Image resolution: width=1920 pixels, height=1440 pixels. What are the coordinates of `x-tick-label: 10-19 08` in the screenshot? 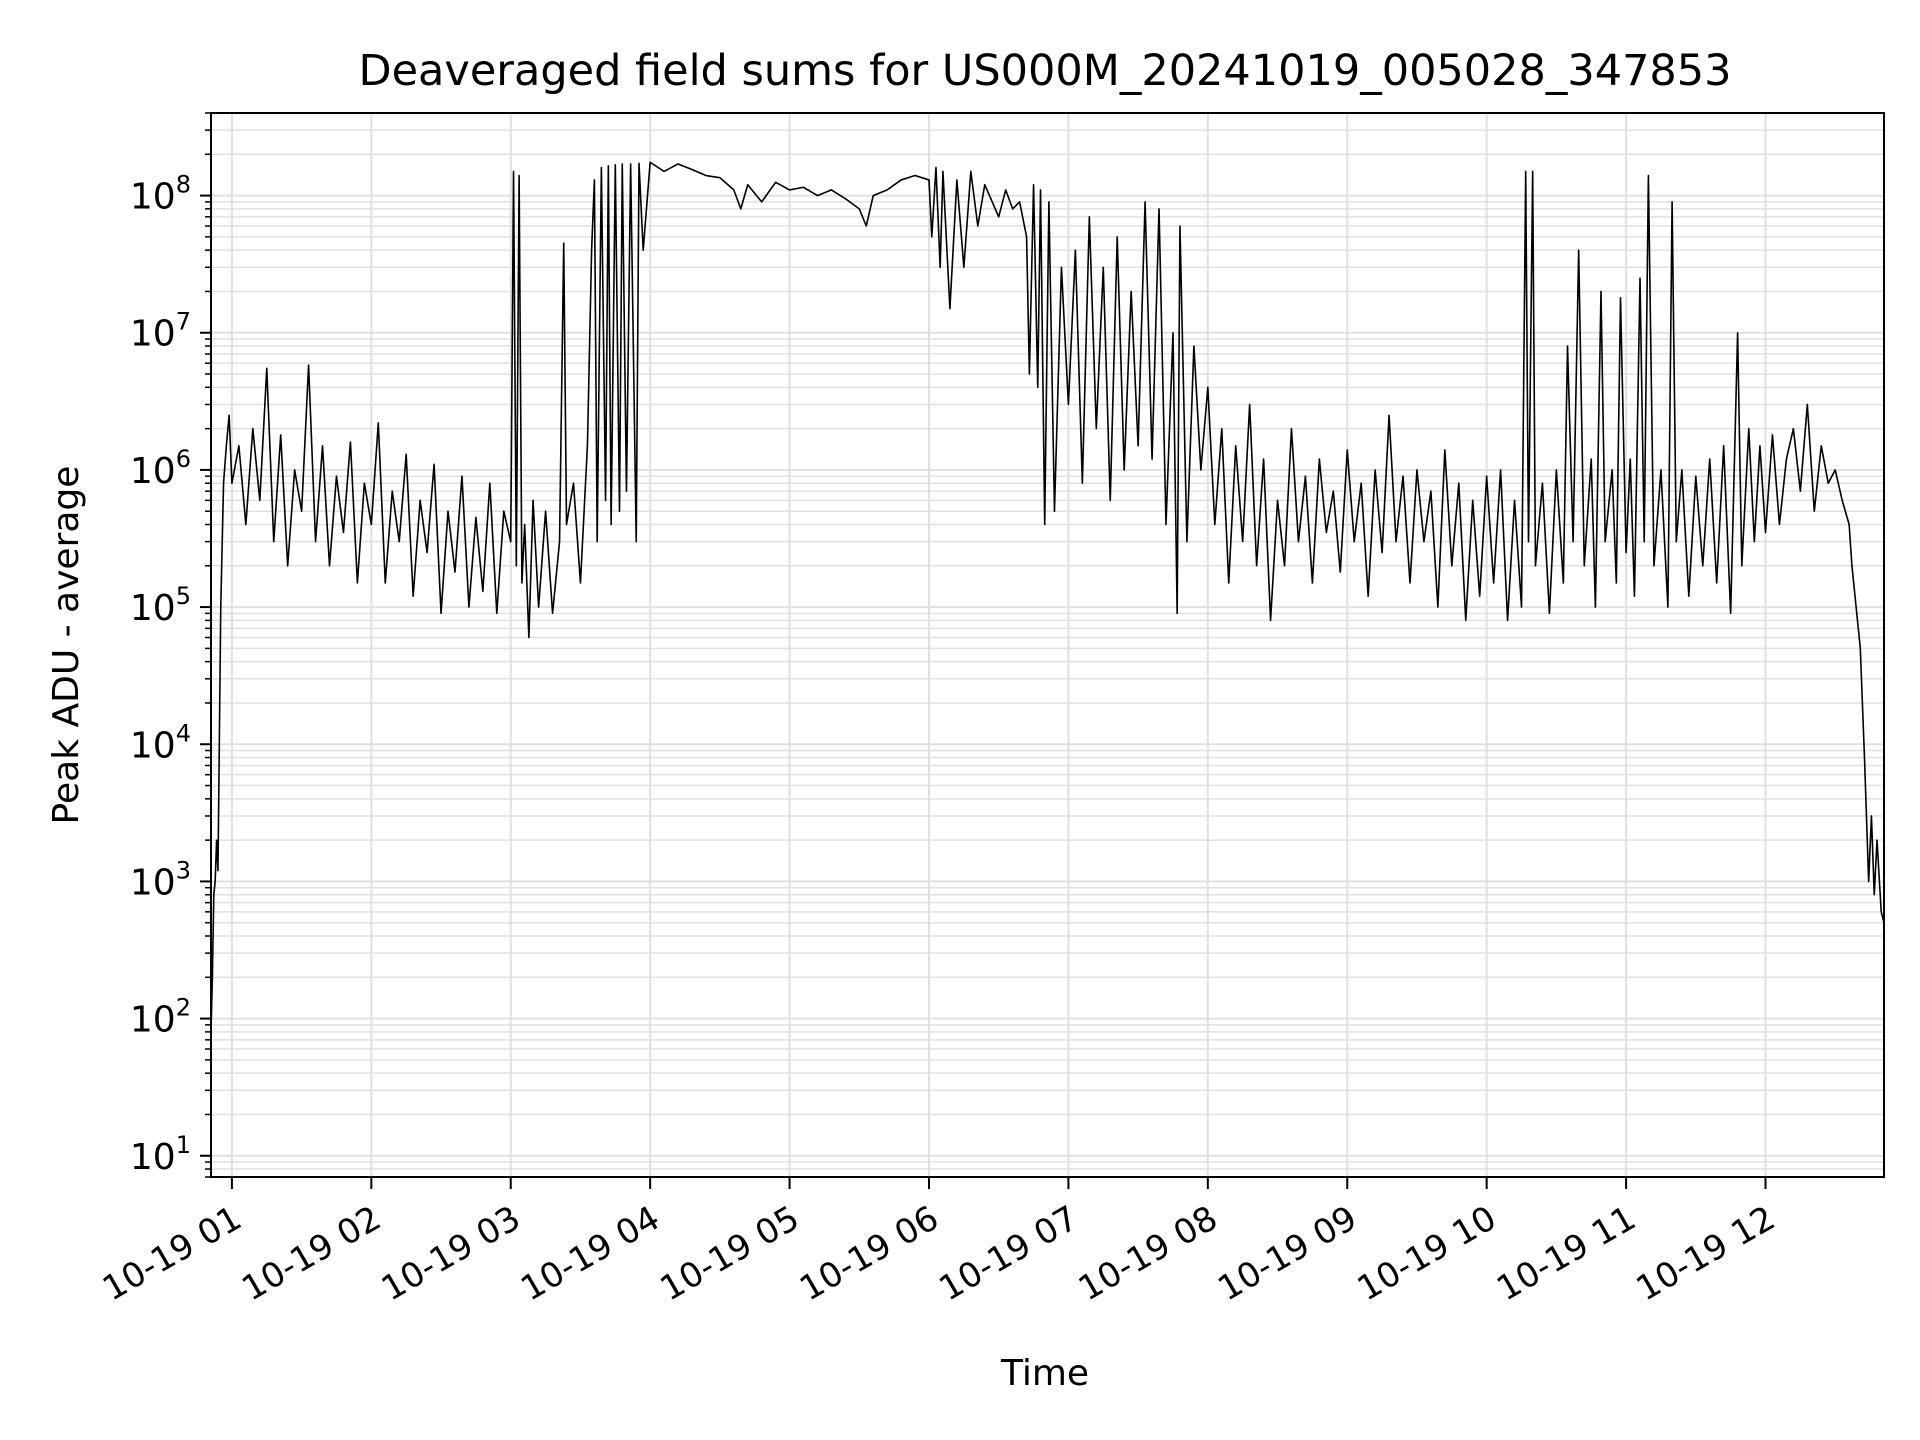 It's located at (1148, 1253).